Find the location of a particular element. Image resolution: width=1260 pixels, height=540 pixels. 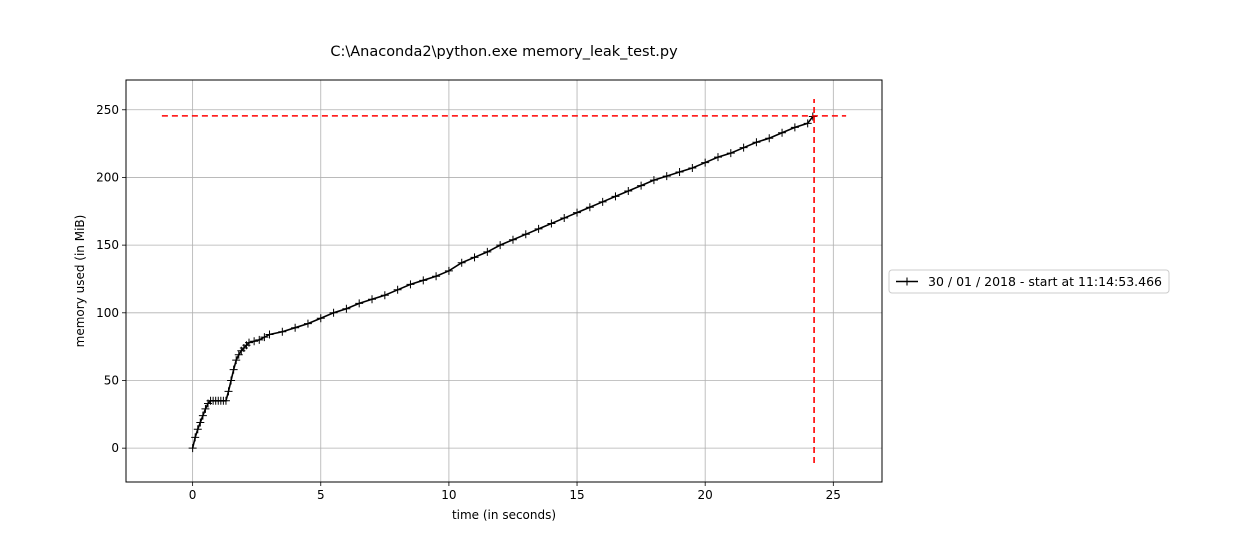

y-tick-label: 150 is located at coordinates (107, 245).